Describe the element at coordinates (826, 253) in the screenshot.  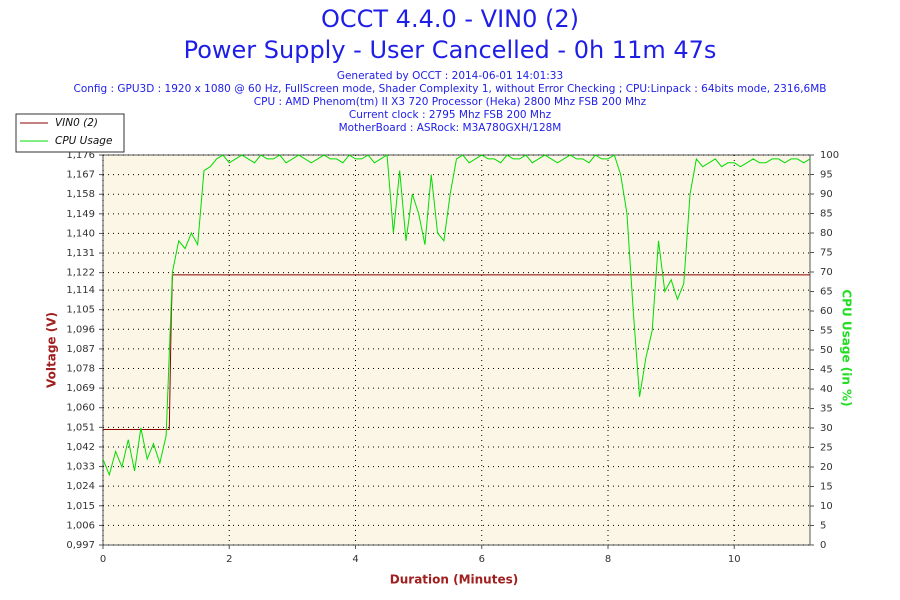
I see `y2-tick-label: 75` at that location.